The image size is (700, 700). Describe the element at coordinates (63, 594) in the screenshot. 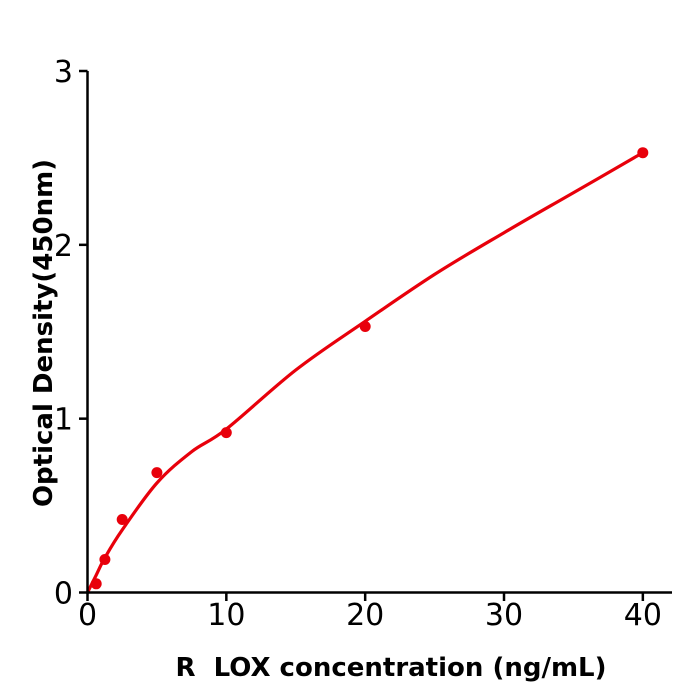

I see `y-tick-label: 0` at that location.